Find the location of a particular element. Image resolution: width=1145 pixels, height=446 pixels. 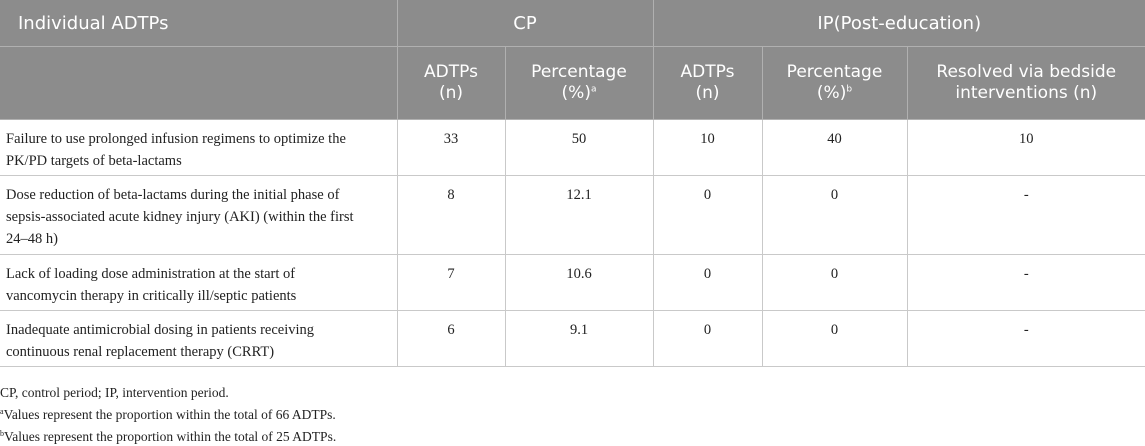

header-group-cp: CP is located at coordinates (525, 23).